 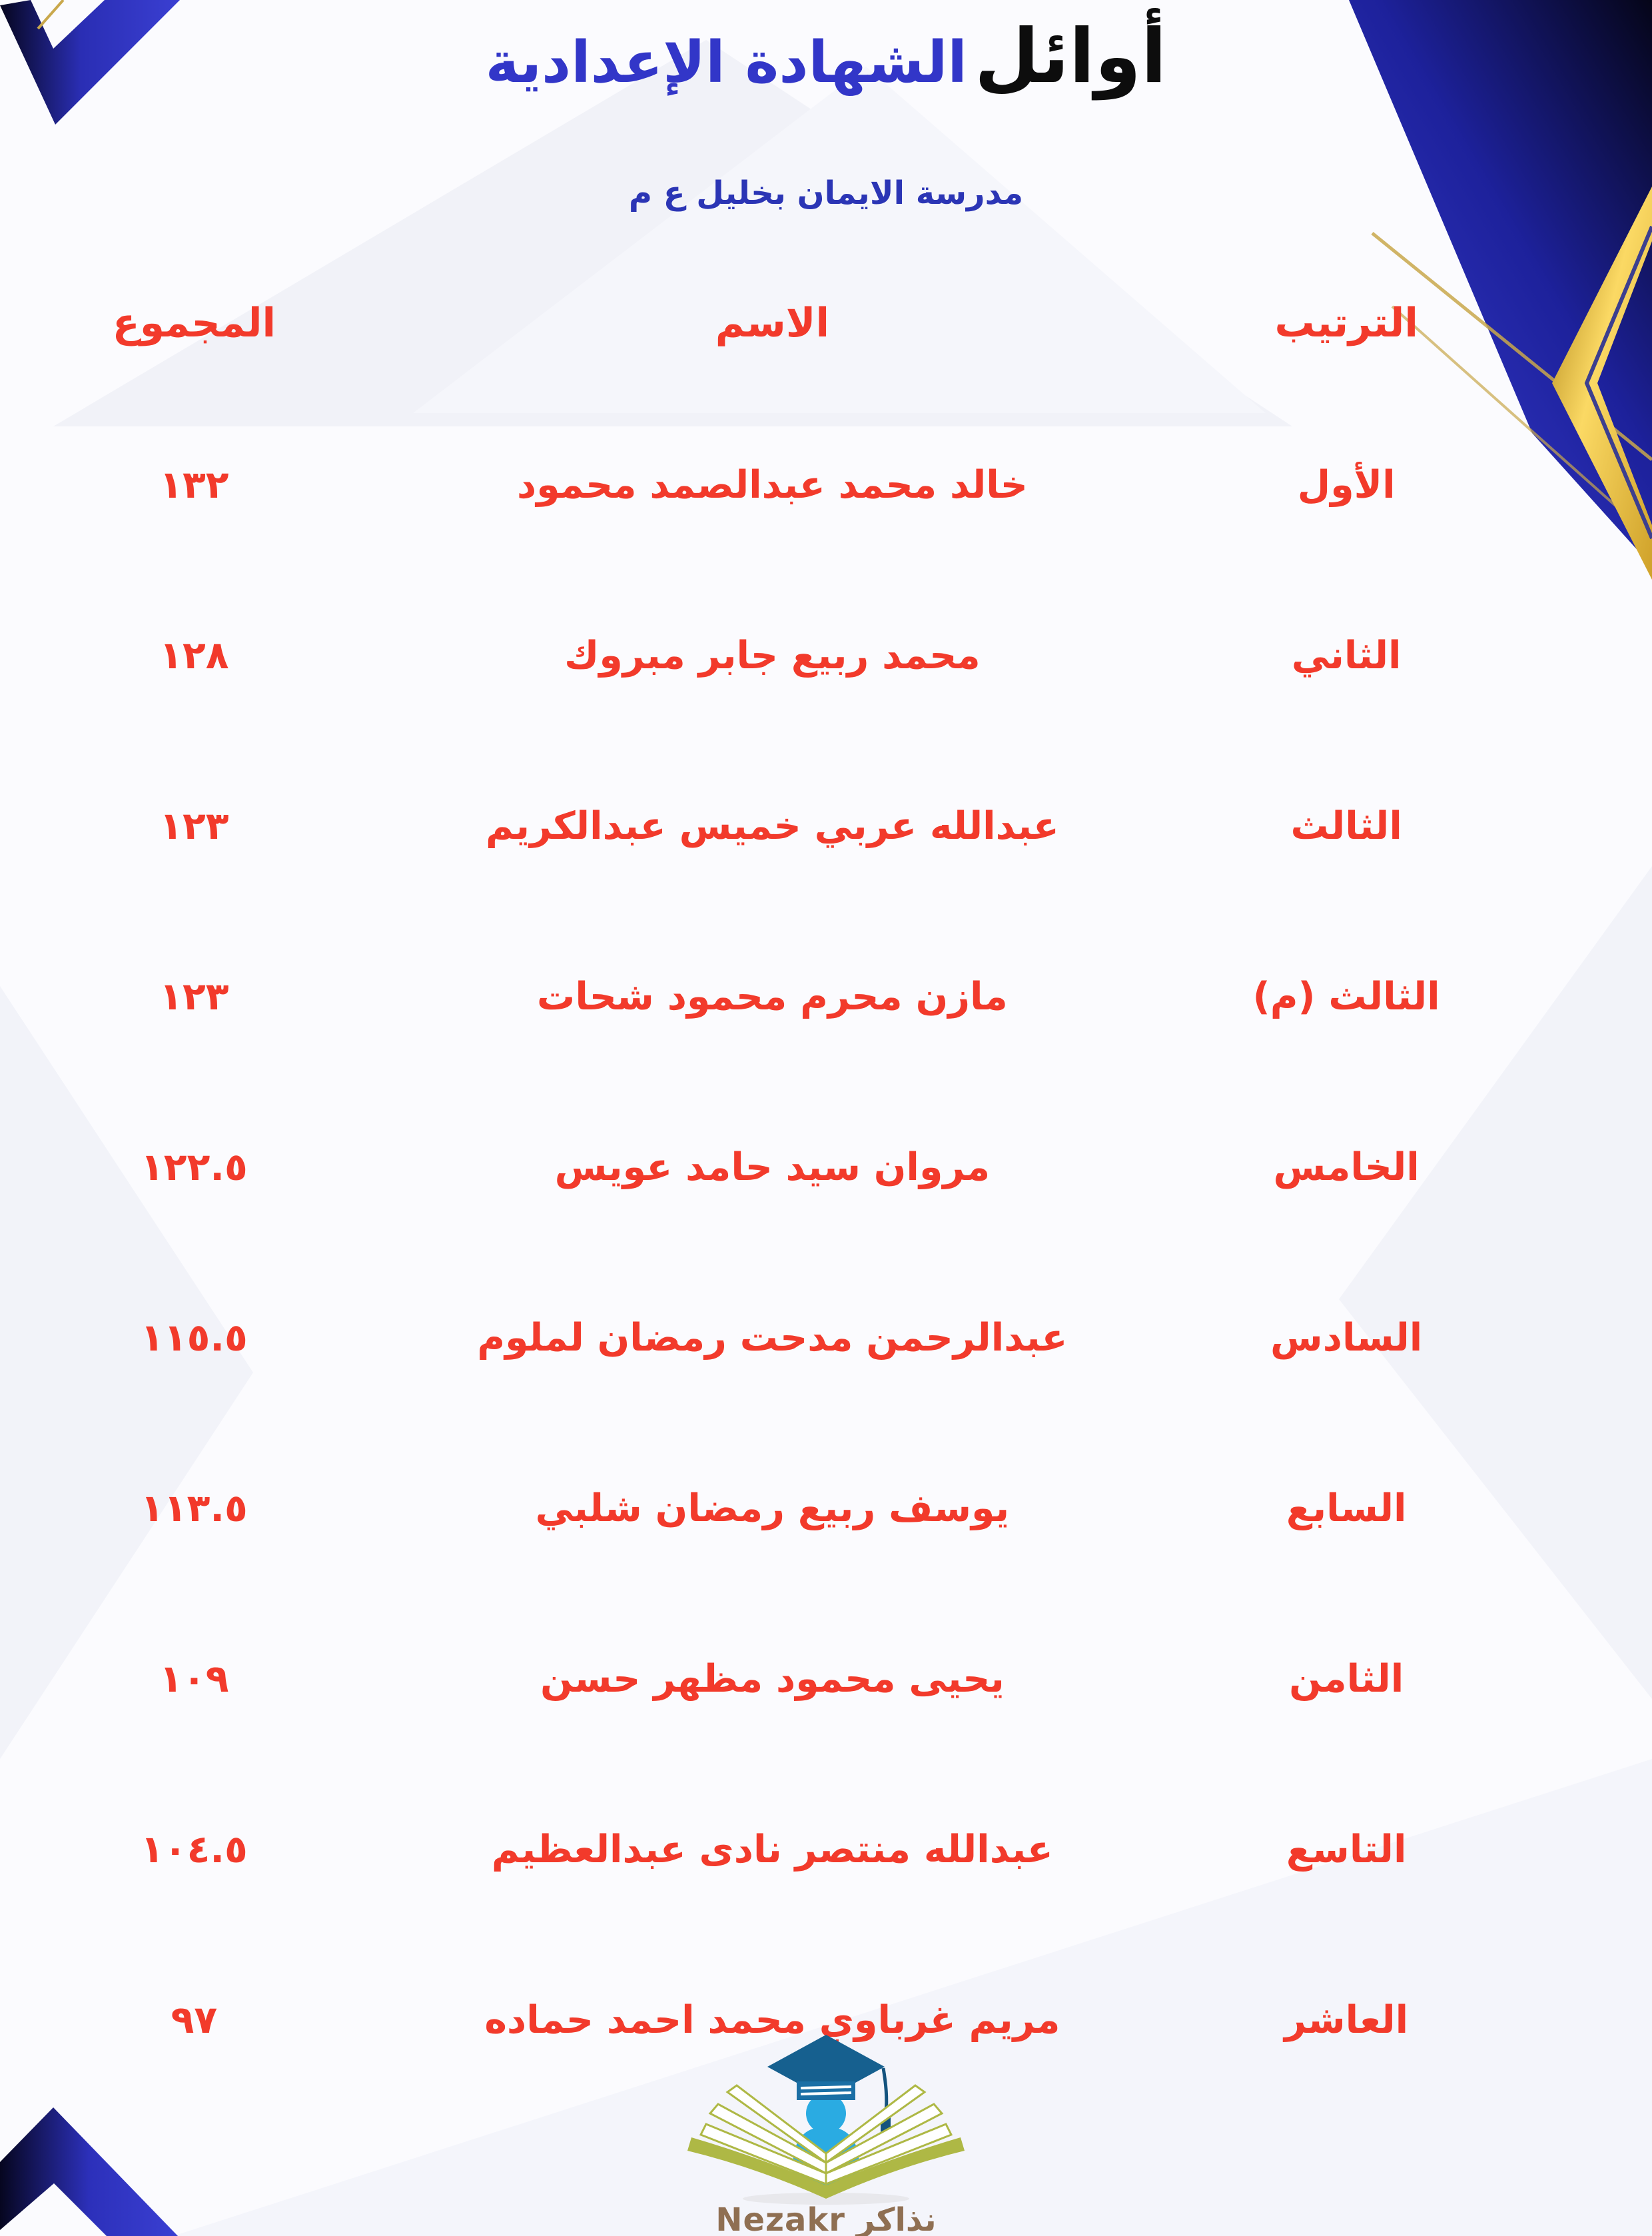 What do you see at coordinates (772, 2020) in the screenshot?
I see `row-name: مريم غرباوي محمد احمد حماده` at bounding box center [772, 2020].